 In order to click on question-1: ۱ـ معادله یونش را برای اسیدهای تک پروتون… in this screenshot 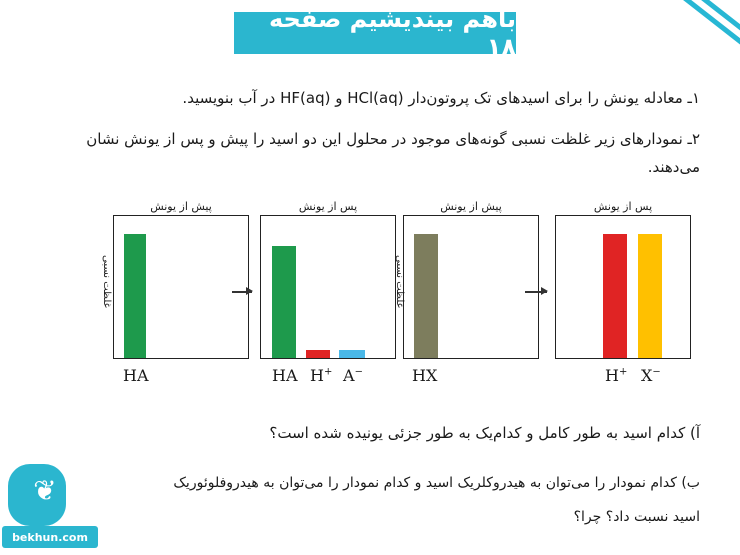, I will do `click(441, 98)`.